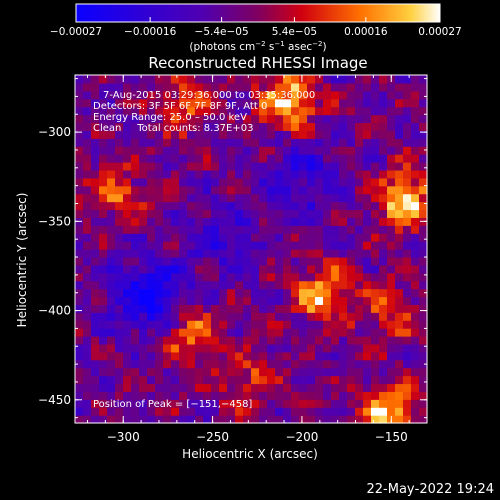 This screenshot has height=500, width=500. What do you see at coordinates (301, 437) in the screenshot?
I see `x-tick-label: −200` at bounding box center [301, 437].